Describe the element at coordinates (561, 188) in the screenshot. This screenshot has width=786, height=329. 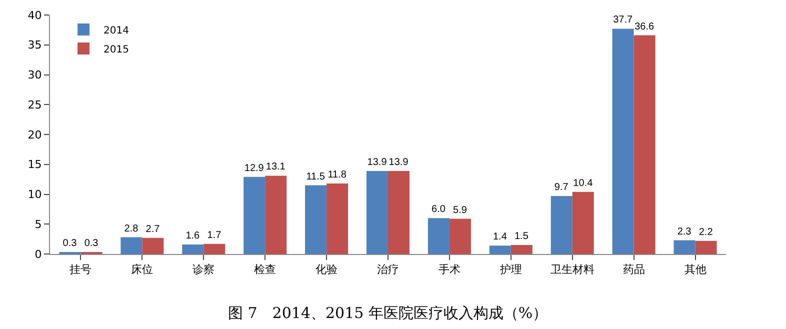
I see `data-label: 9.7` at that location.